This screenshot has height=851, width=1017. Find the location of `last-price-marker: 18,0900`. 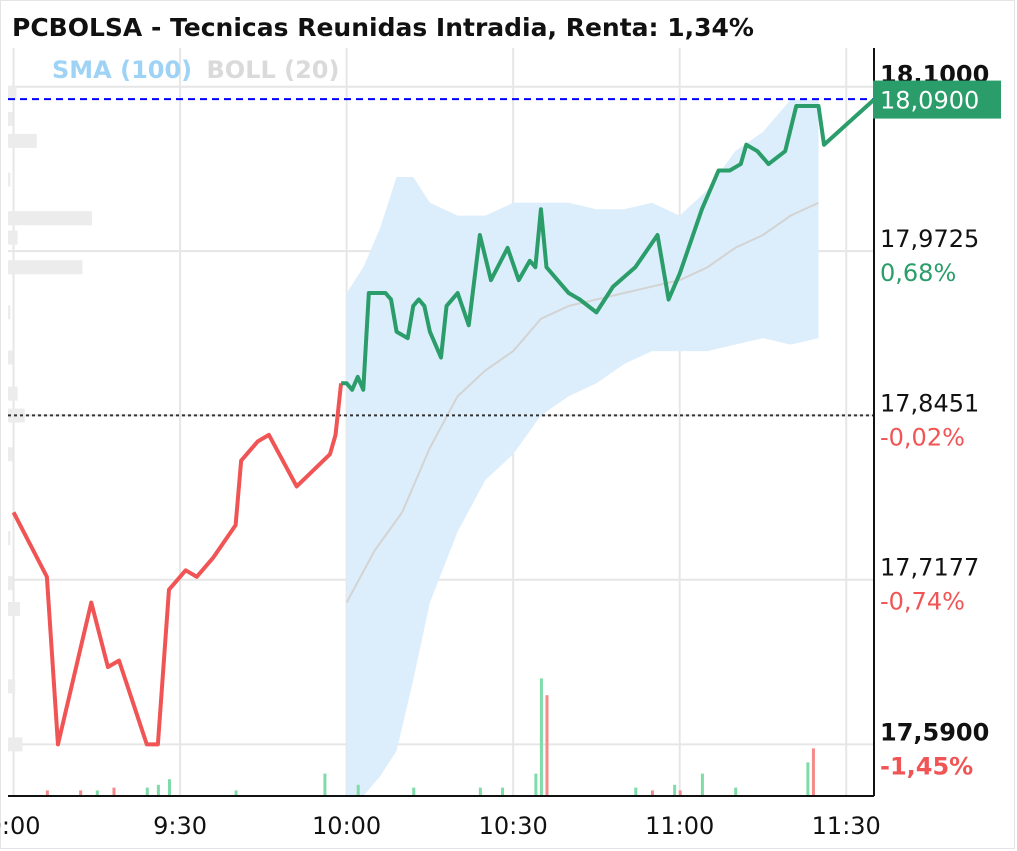

last-price-marker: 18,0900 is located at coordinates (937, 99).